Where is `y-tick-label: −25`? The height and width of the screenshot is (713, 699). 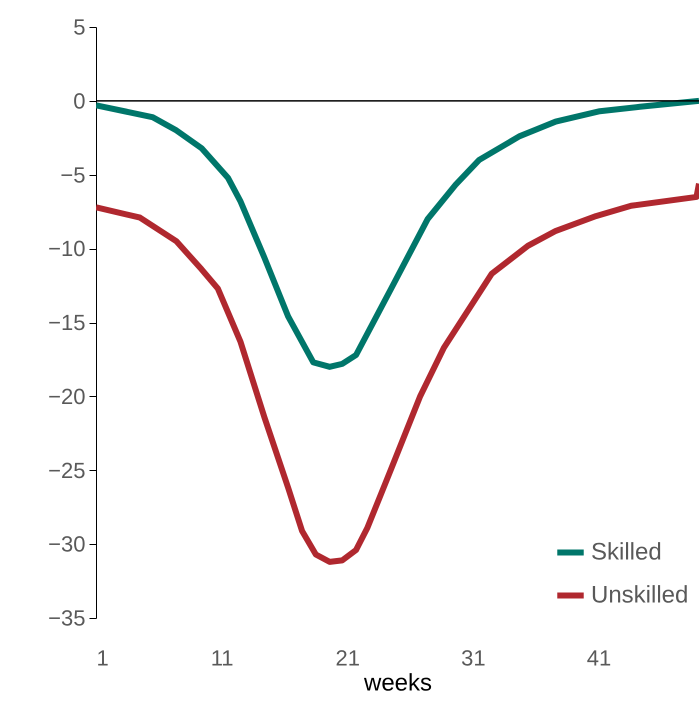
y-tick-label: −25 is located at coordinates (67, 470).